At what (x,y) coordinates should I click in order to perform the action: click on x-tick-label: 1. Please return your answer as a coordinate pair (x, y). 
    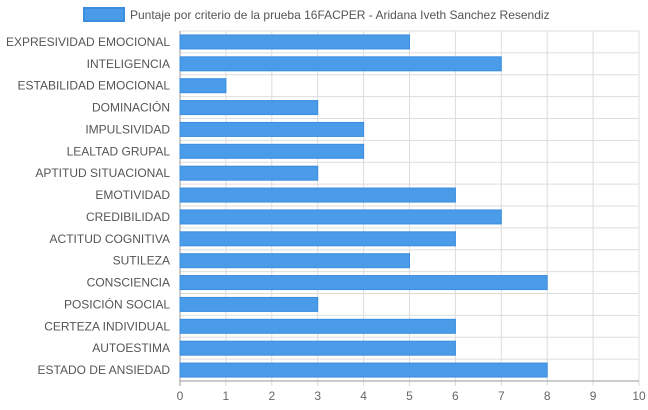
    Looking at the image, I should click on (226, 396).